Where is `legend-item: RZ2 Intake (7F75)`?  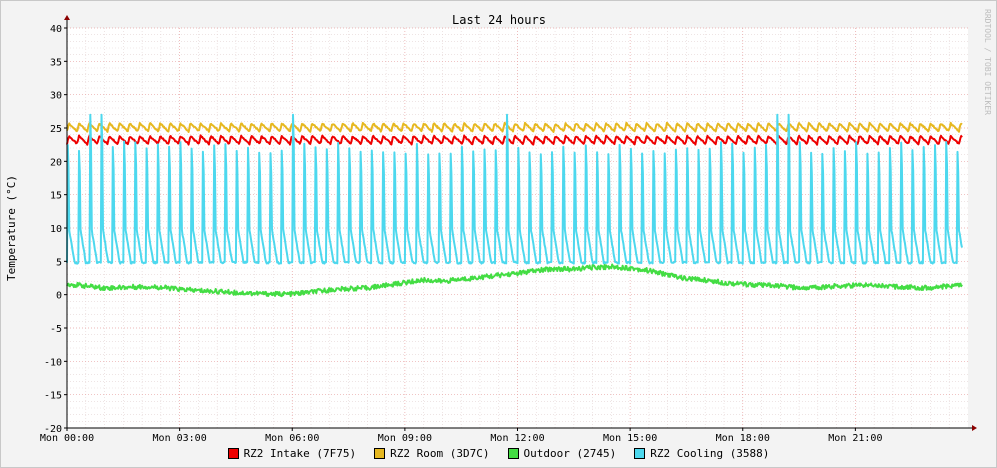
legend-item: RZ2 Intake (7F75) is located at coordinates (292, 453).